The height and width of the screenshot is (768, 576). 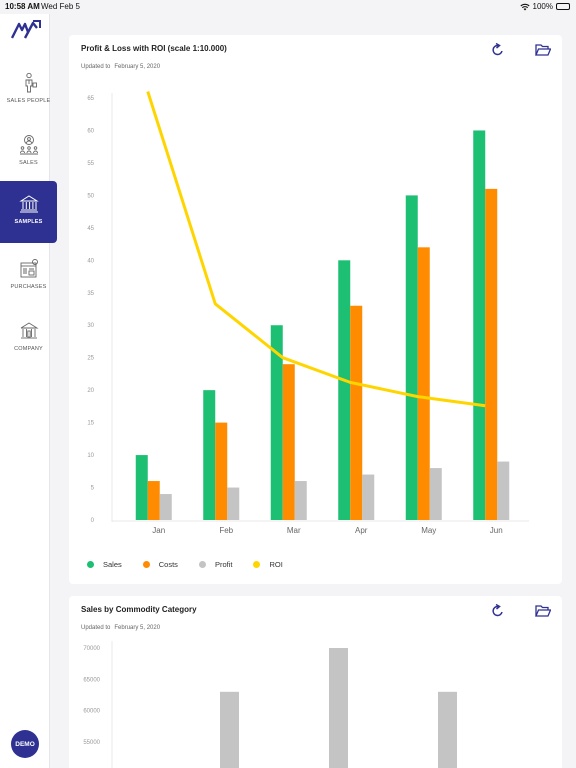 What do you see at coordinates (25, 744) in the screenshot?
I see `demo-badge: DEMO` at bounding box center [25, 744].